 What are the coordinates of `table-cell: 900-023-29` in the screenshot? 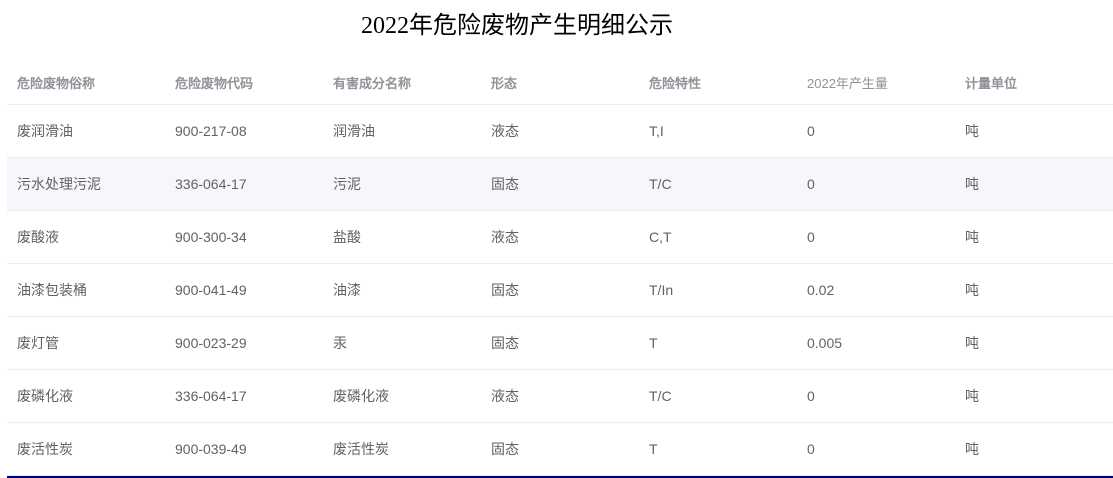 It's located at (211, 343).